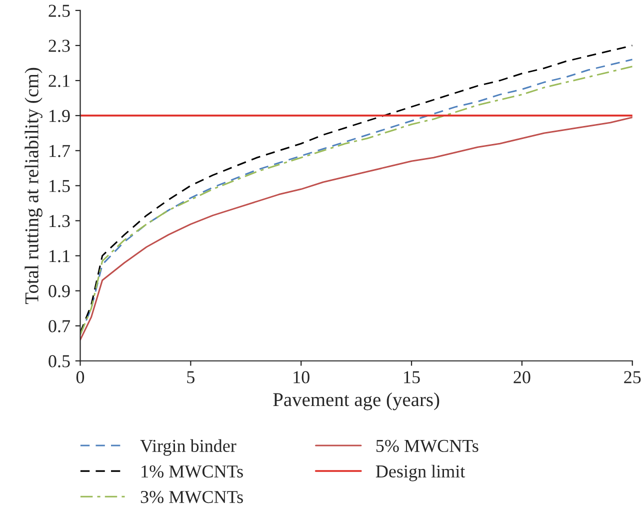 The image size is (642, 523). I want to click on y-tick-label: 1.1, so click(60, 256).